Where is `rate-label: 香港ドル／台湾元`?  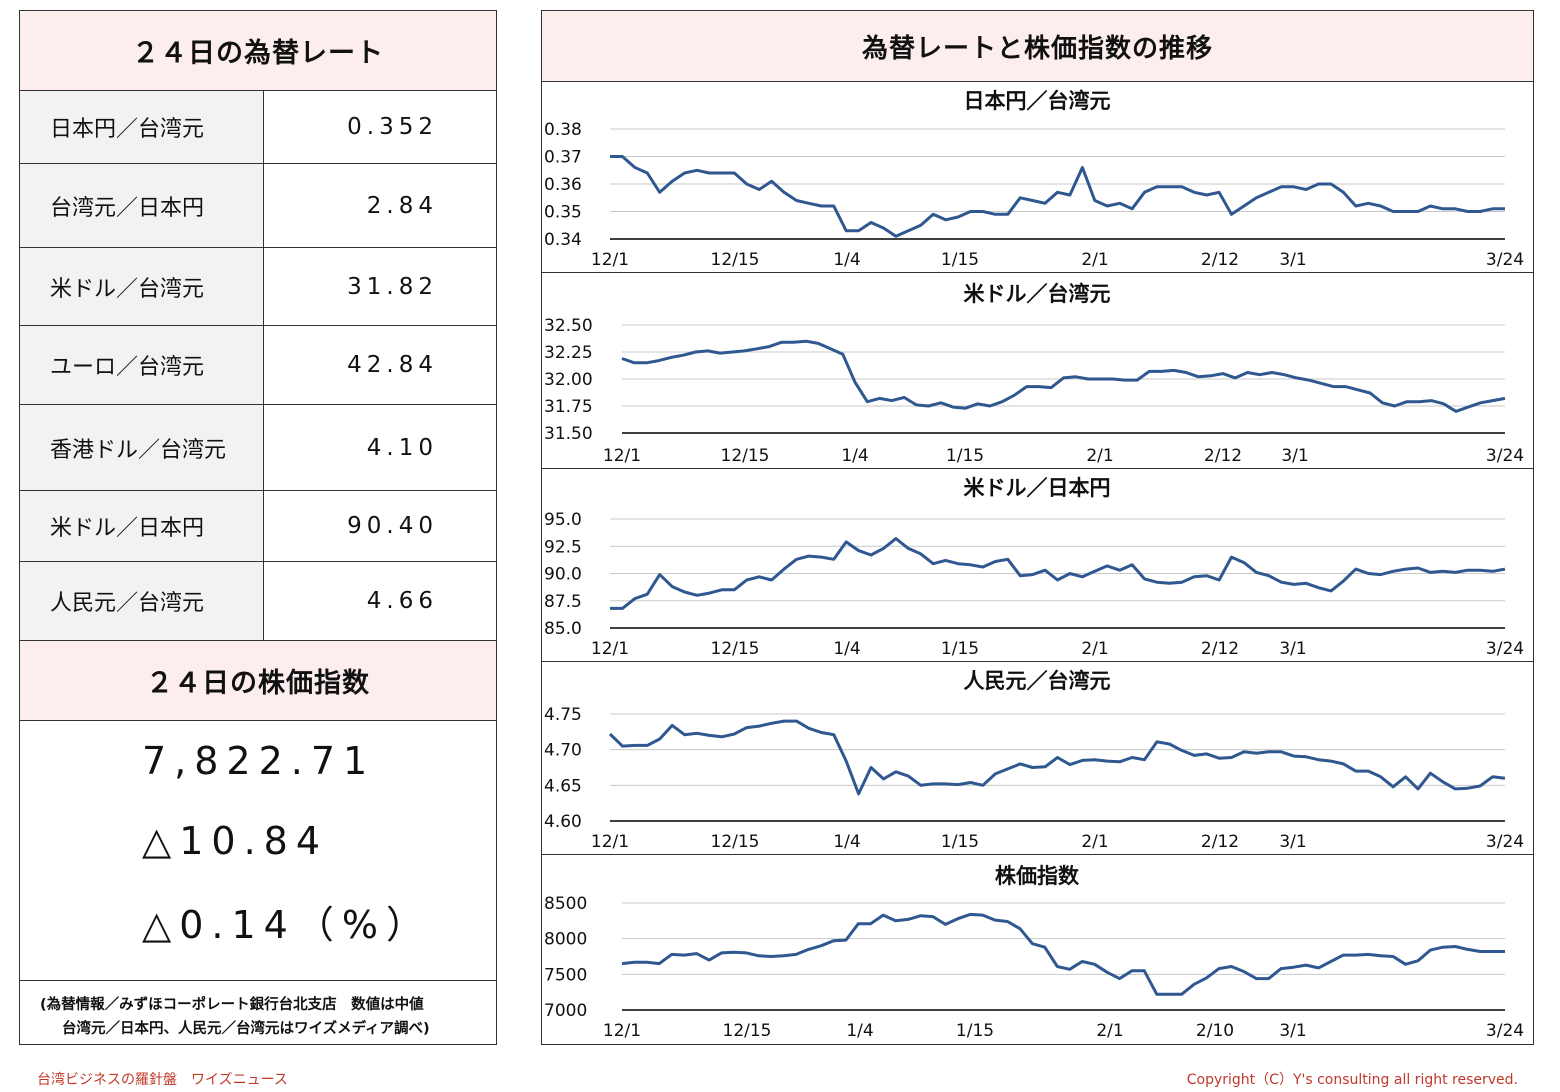
rate-label: 香港ドル／台湾元 is located at coordinates (142, 447).